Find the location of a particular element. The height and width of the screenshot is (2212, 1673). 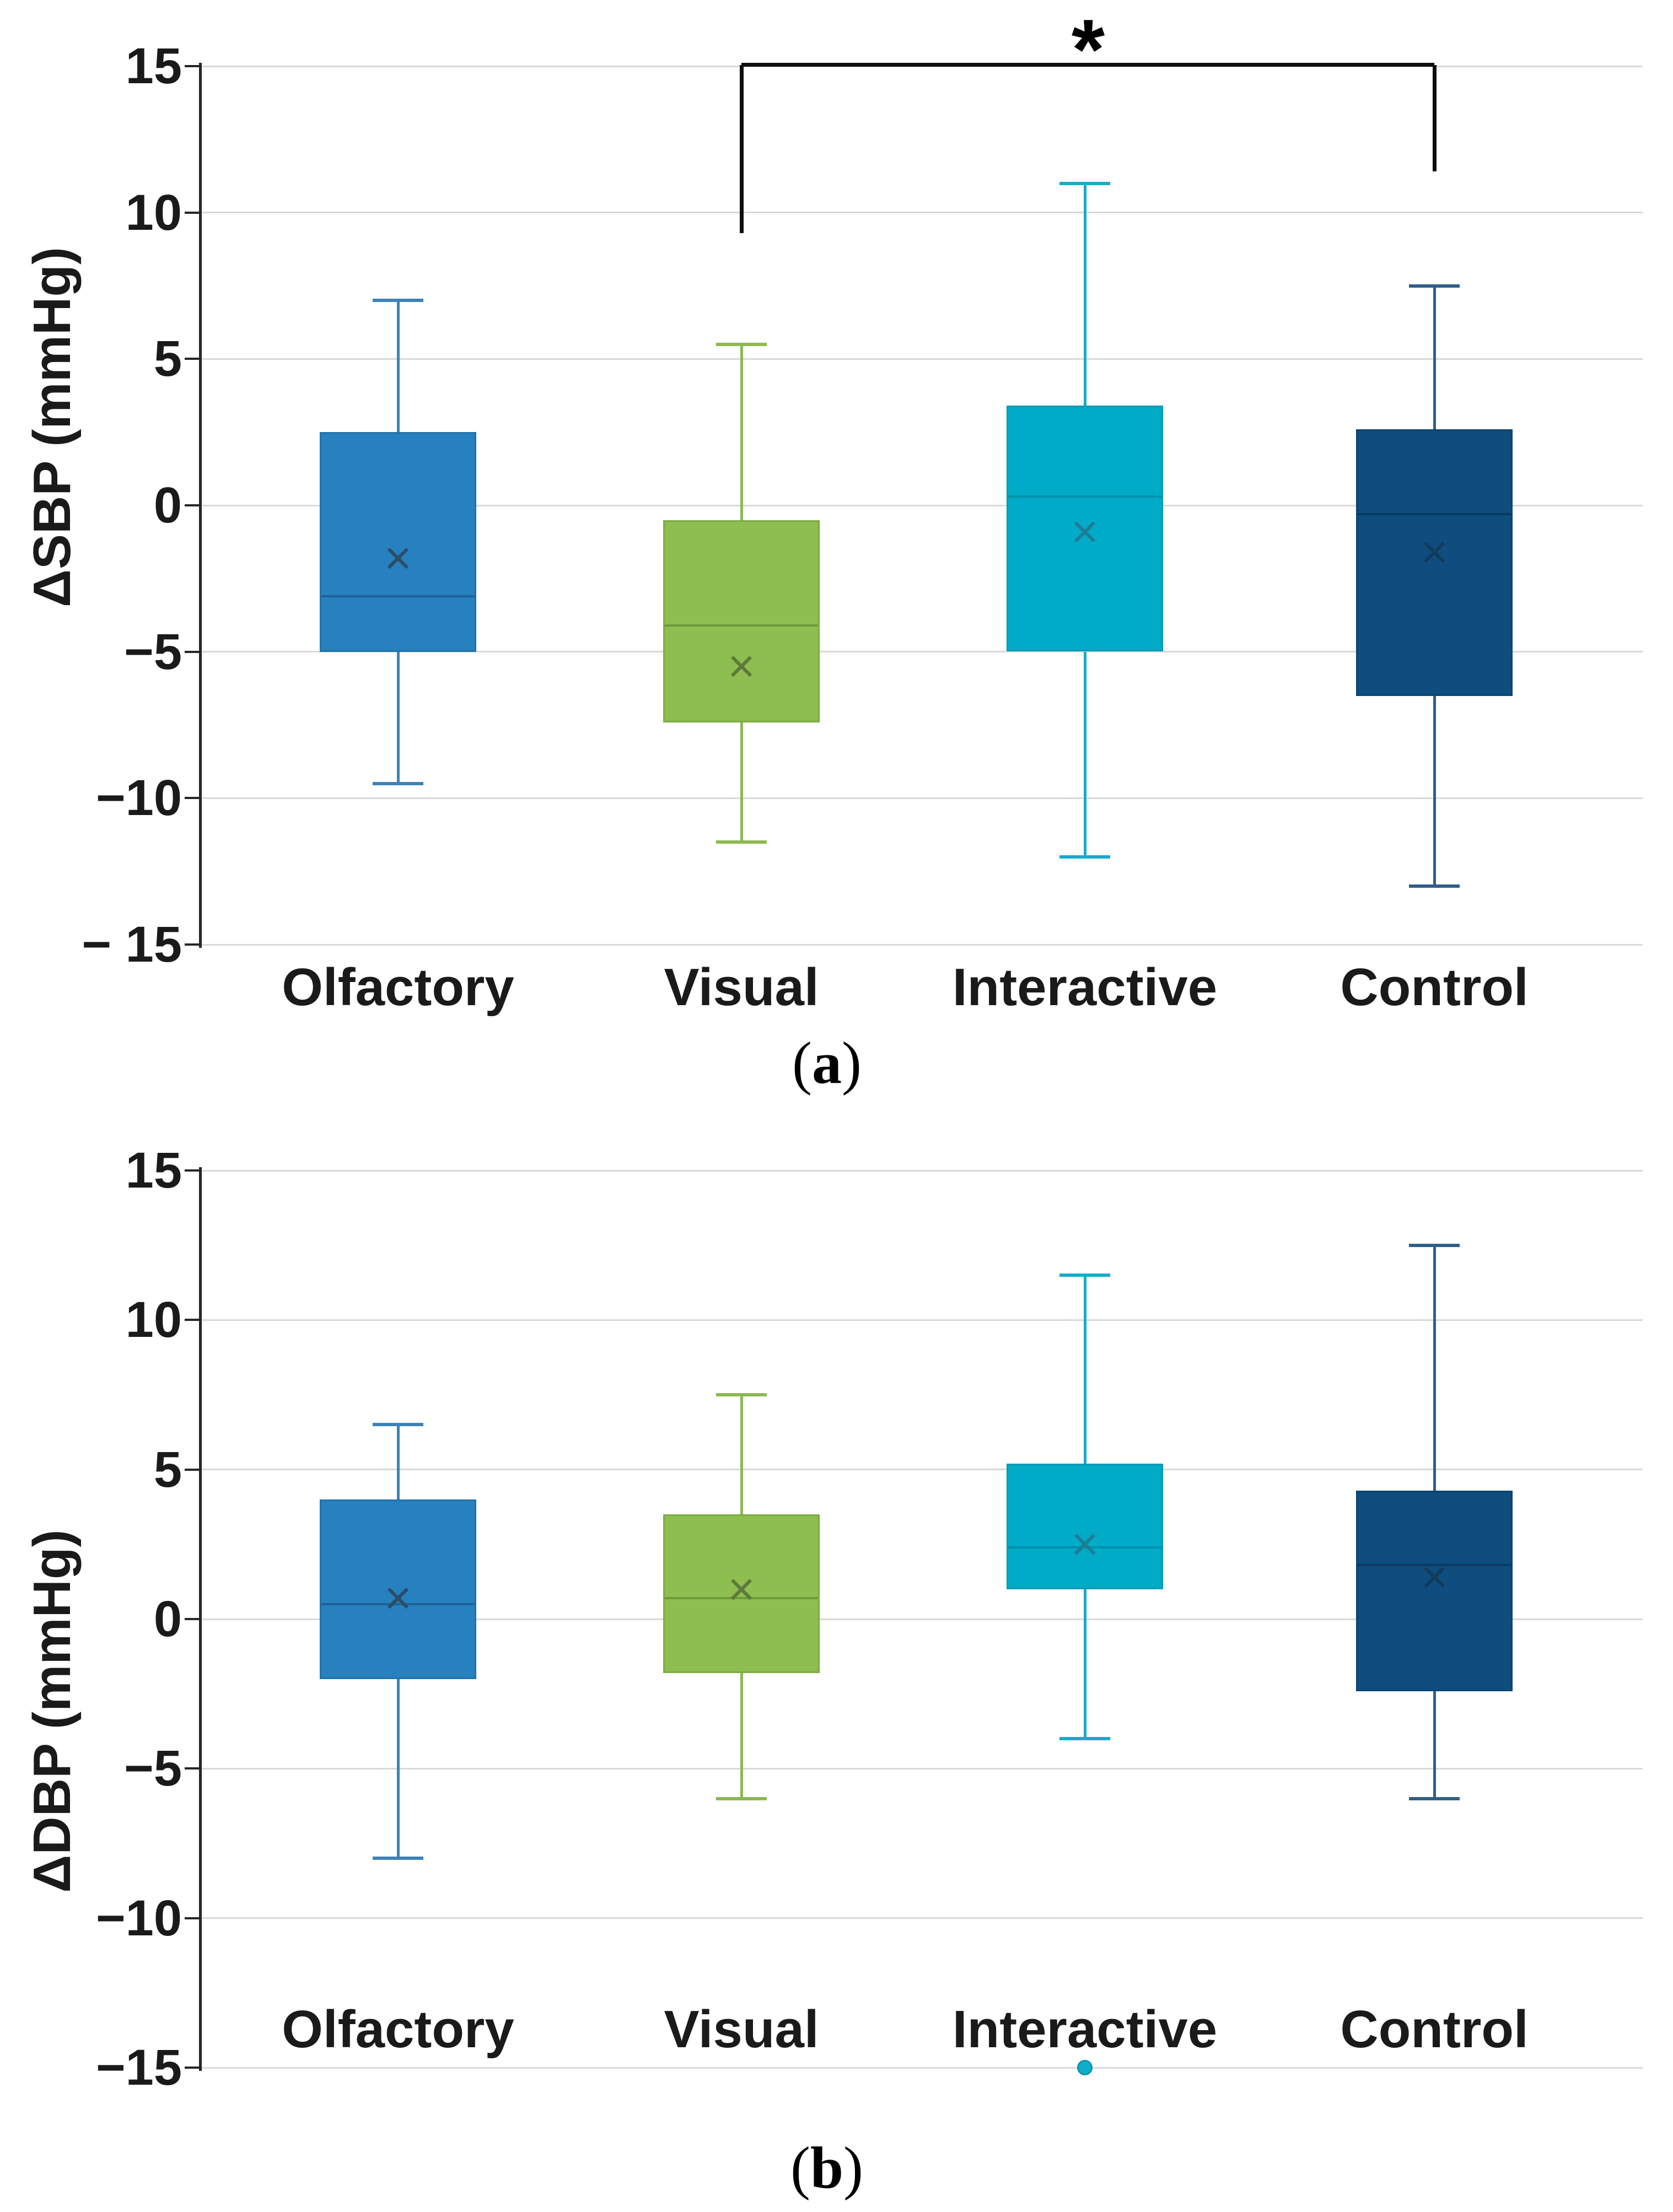

y-axis-title: ΔDBP (mmHg) is located at coordinates (52, 1711).